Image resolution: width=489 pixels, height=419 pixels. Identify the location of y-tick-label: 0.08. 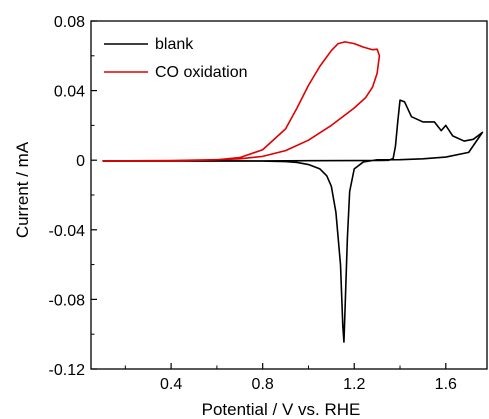
(69, 22).